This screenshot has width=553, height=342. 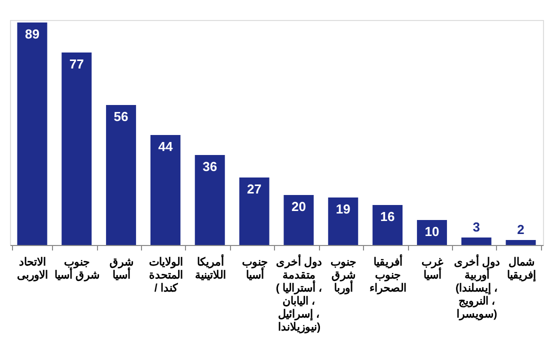 What do you see at coordinates (254, 189) in the screenshot?
I see `data-label: 27` at bounding box center [254, 189].